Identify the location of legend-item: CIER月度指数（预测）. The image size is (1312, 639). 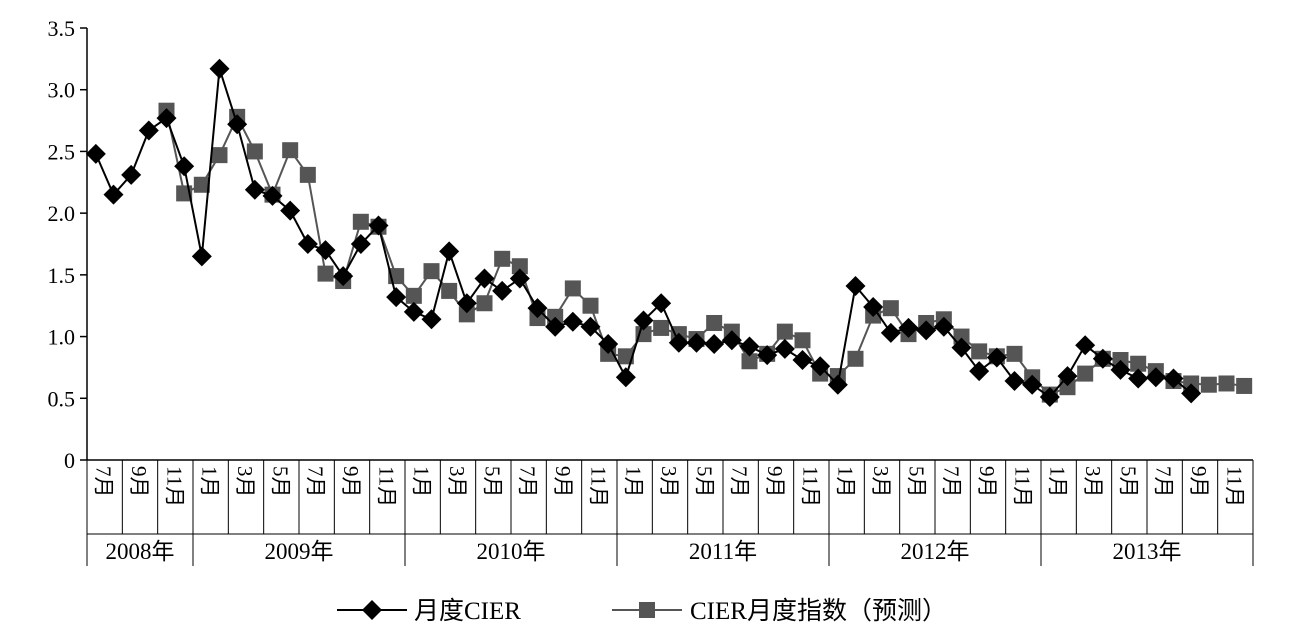
(779, 611).